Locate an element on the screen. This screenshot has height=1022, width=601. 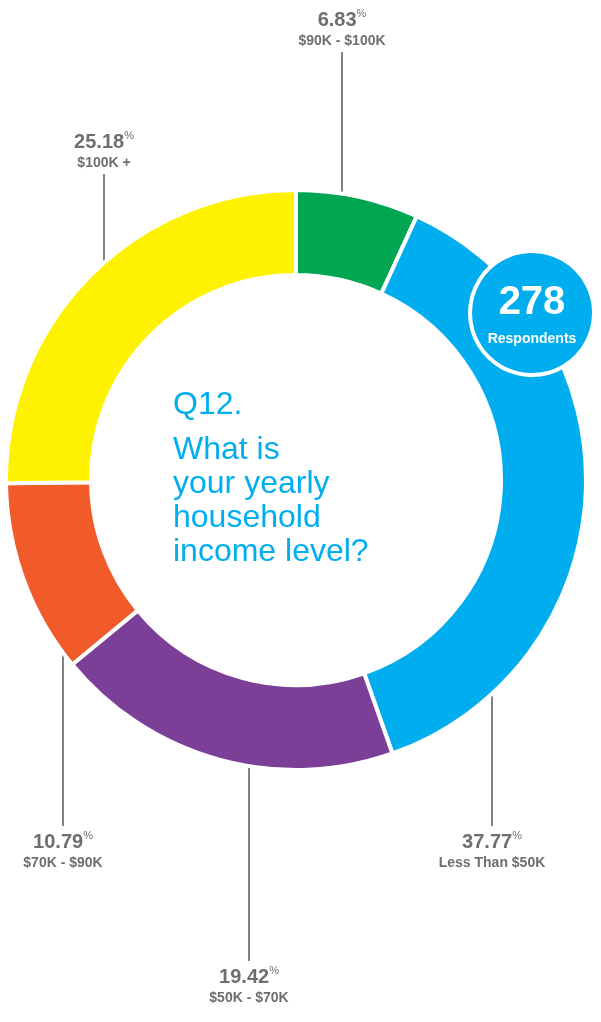
text: Respondents is located at coordinates (532, 338).